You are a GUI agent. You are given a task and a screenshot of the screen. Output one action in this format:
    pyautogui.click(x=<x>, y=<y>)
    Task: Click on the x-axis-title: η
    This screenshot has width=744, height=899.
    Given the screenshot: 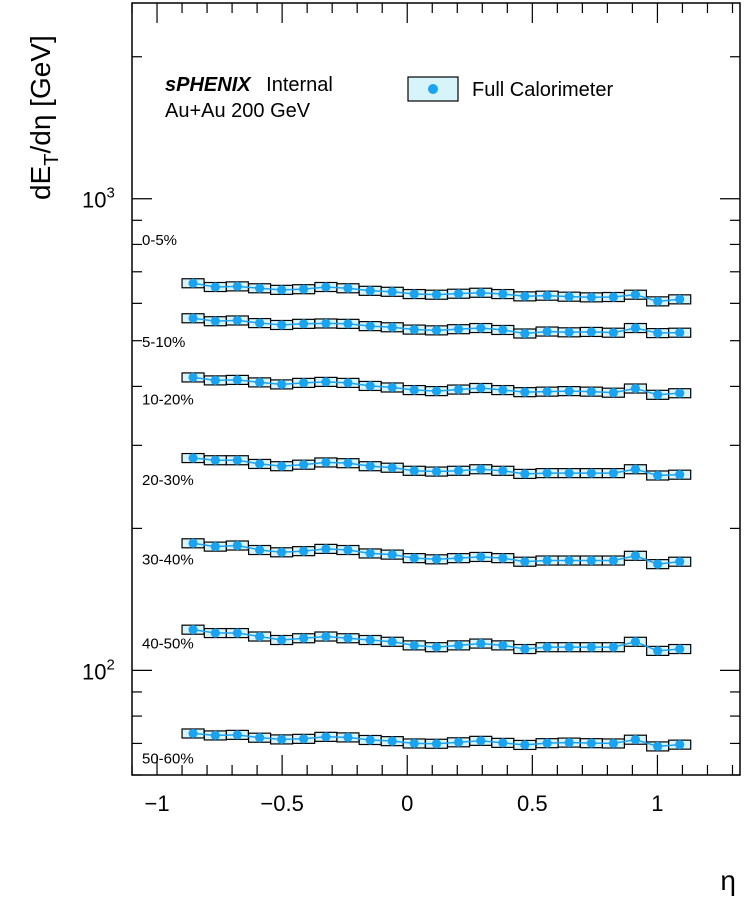 What is the action you would take?
    pyautogui.click(x=728, y=880)
    